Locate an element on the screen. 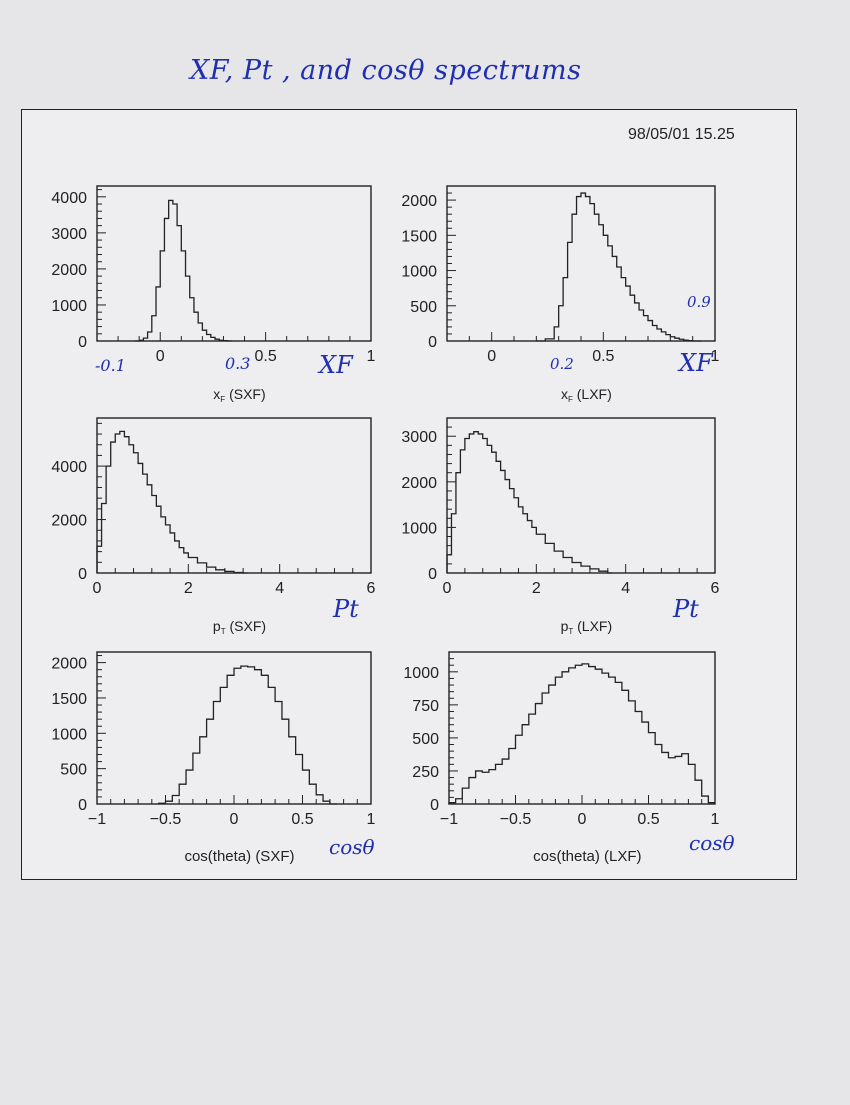  handwritten-annotation: 0.3 is located at coordinates (237, 363).